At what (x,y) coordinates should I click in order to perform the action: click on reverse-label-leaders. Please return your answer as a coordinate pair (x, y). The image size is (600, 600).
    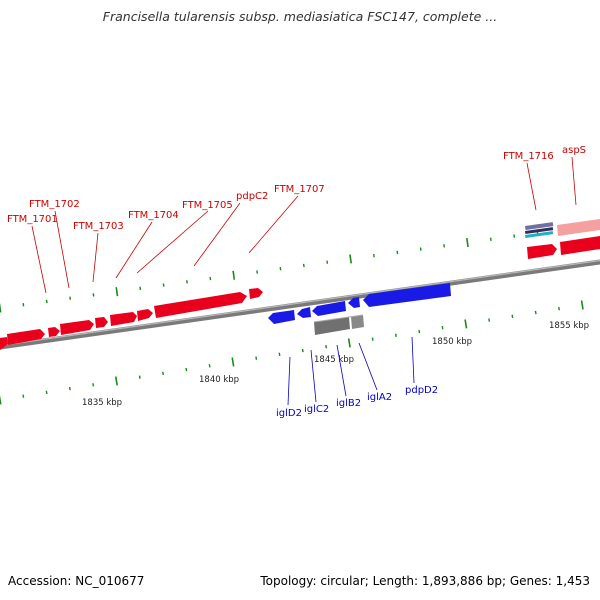
    Looking at the image, I should click on (351, 371).